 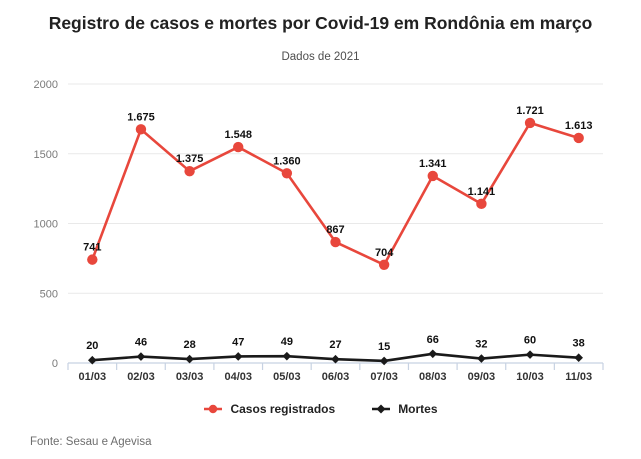 I want to click on legend-label-cases: Casos registrados, so click(x=283, y=409).